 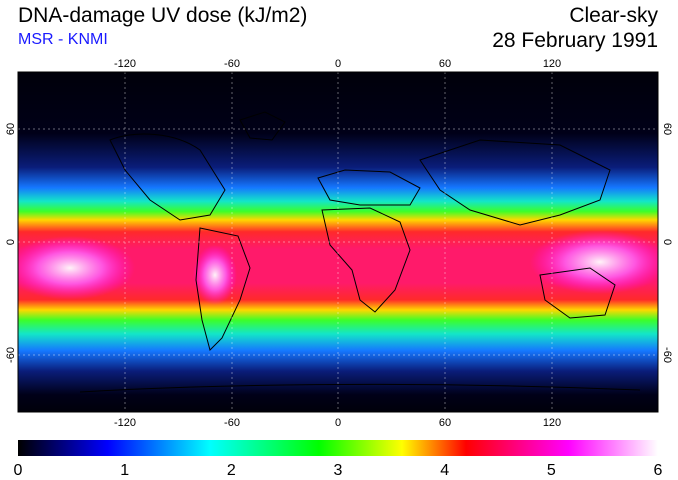 What do you see at coordinates (338, 448) in the screenshot?
I see `colorbar` at bounding box center [338, 448].